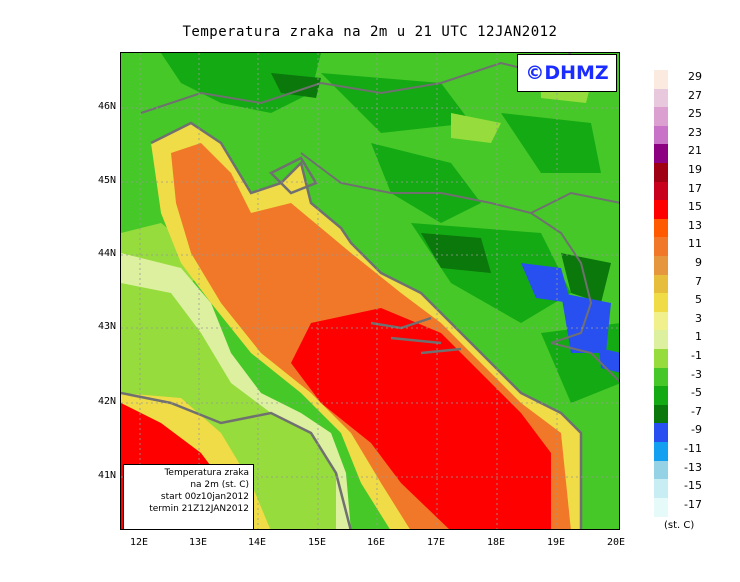 Image resolution: width=740 pixels, height=582 pixels. I want to click on legend-label: 15, so click(695, 207).